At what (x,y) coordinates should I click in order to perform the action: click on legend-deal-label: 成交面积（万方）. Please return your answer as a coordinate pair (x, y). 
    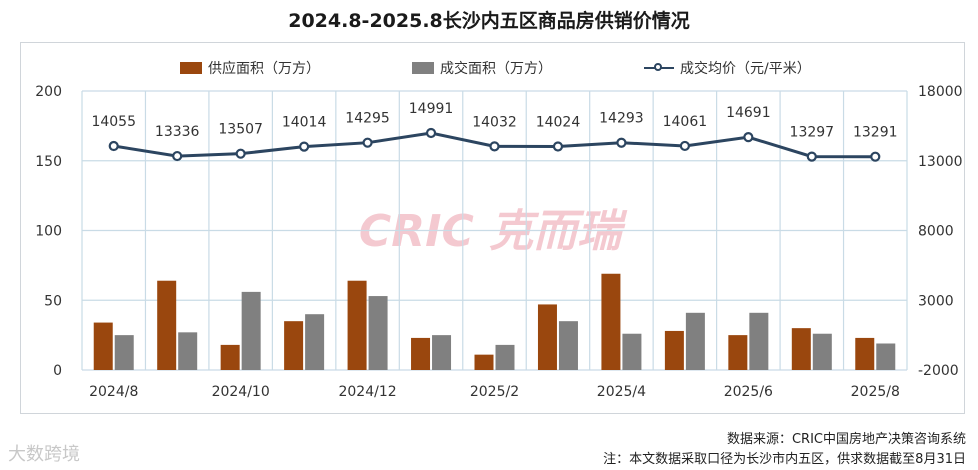
    Looking at the image, I should click on (496, 69).